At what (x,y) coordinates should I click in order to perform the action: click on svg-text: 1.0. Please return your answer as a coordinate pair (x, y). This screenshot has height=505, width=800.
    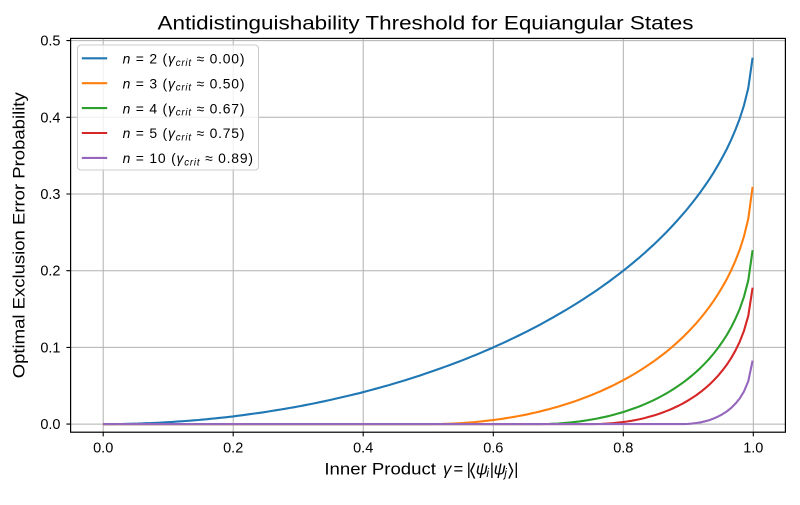
    Looking at the image, I should click on (753, 448).